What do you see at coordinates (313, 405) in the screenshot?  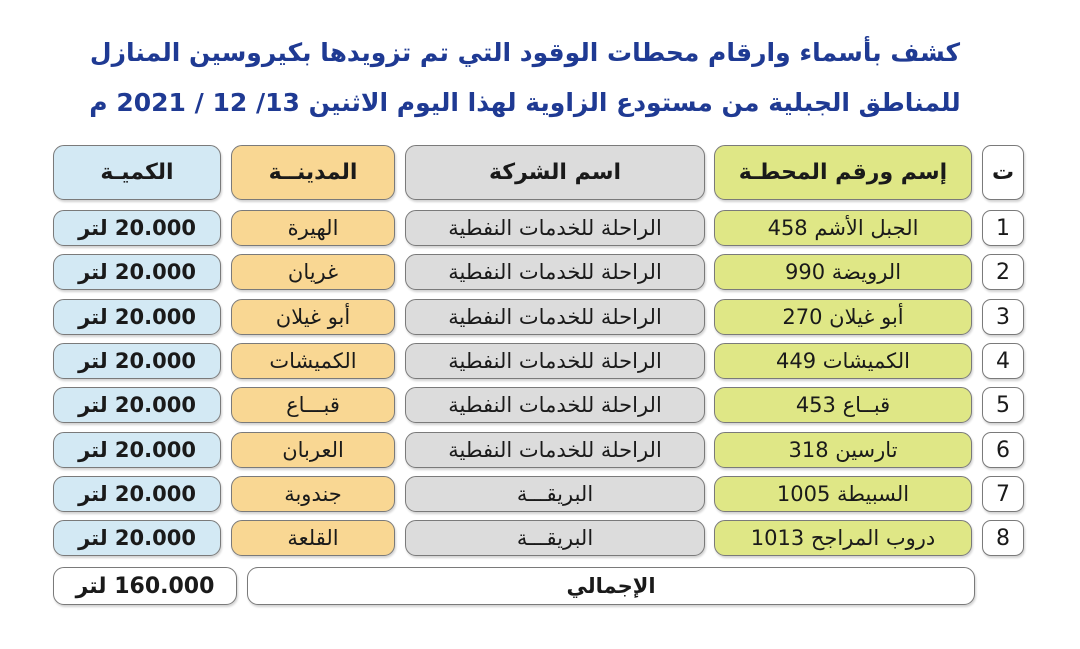 I see `row-city: قبـــاع` at bounding box center [313, 405].